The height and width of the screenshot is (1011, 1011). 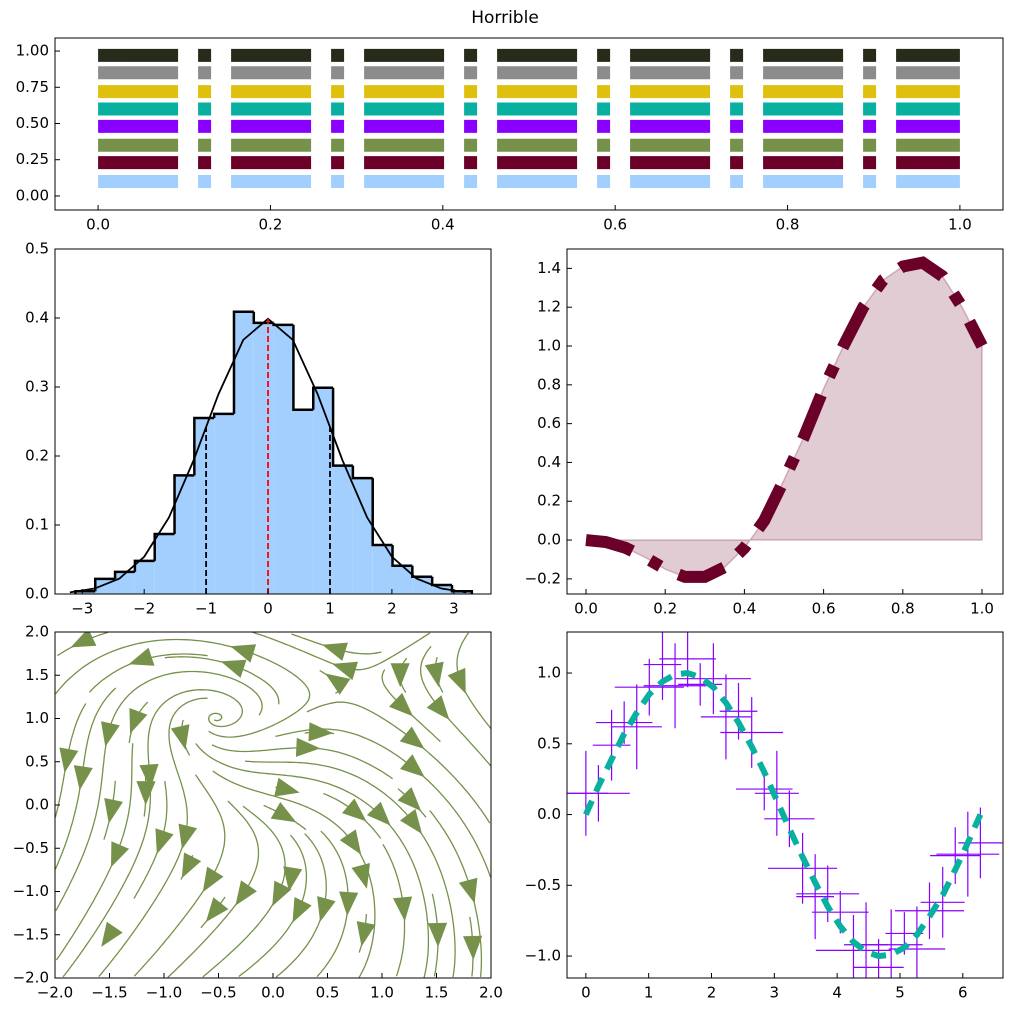 What do you see at coordinates (549, 268) in the screenshot?
I see `y-tick-label: 1.4` at bounding box center [549, 268].